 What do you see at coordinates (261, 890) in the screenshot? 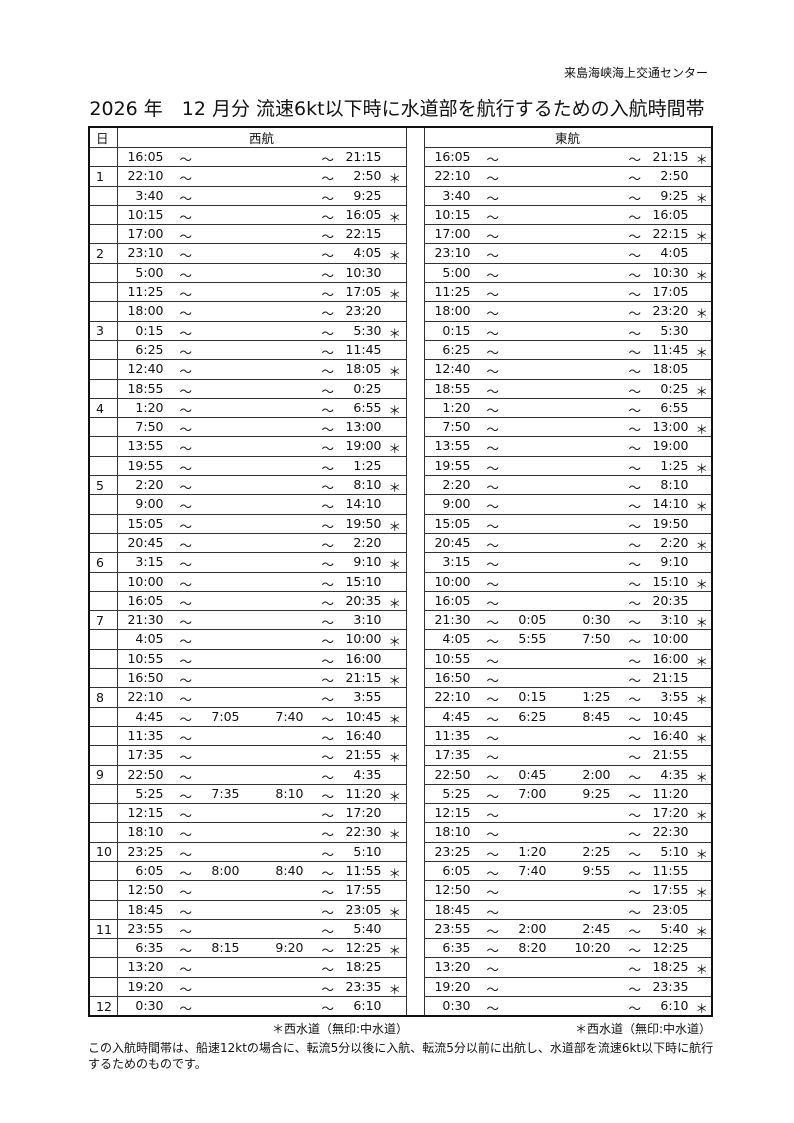
I see `west-cell: 12:50 ～ ～ 17:55` at bounding box center [261, 890].